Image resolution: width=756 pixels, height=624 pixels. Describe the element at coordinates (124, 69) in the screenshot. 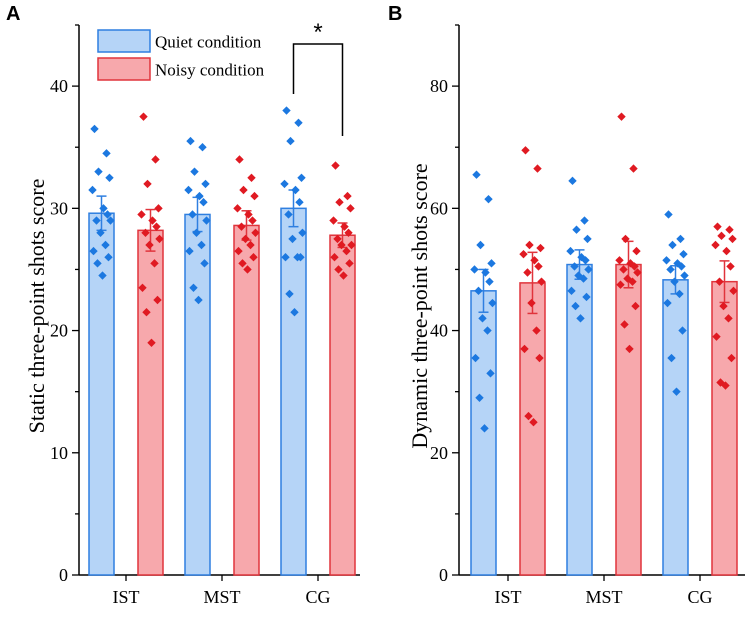

I see `legend-swatch-noisy` at that location.